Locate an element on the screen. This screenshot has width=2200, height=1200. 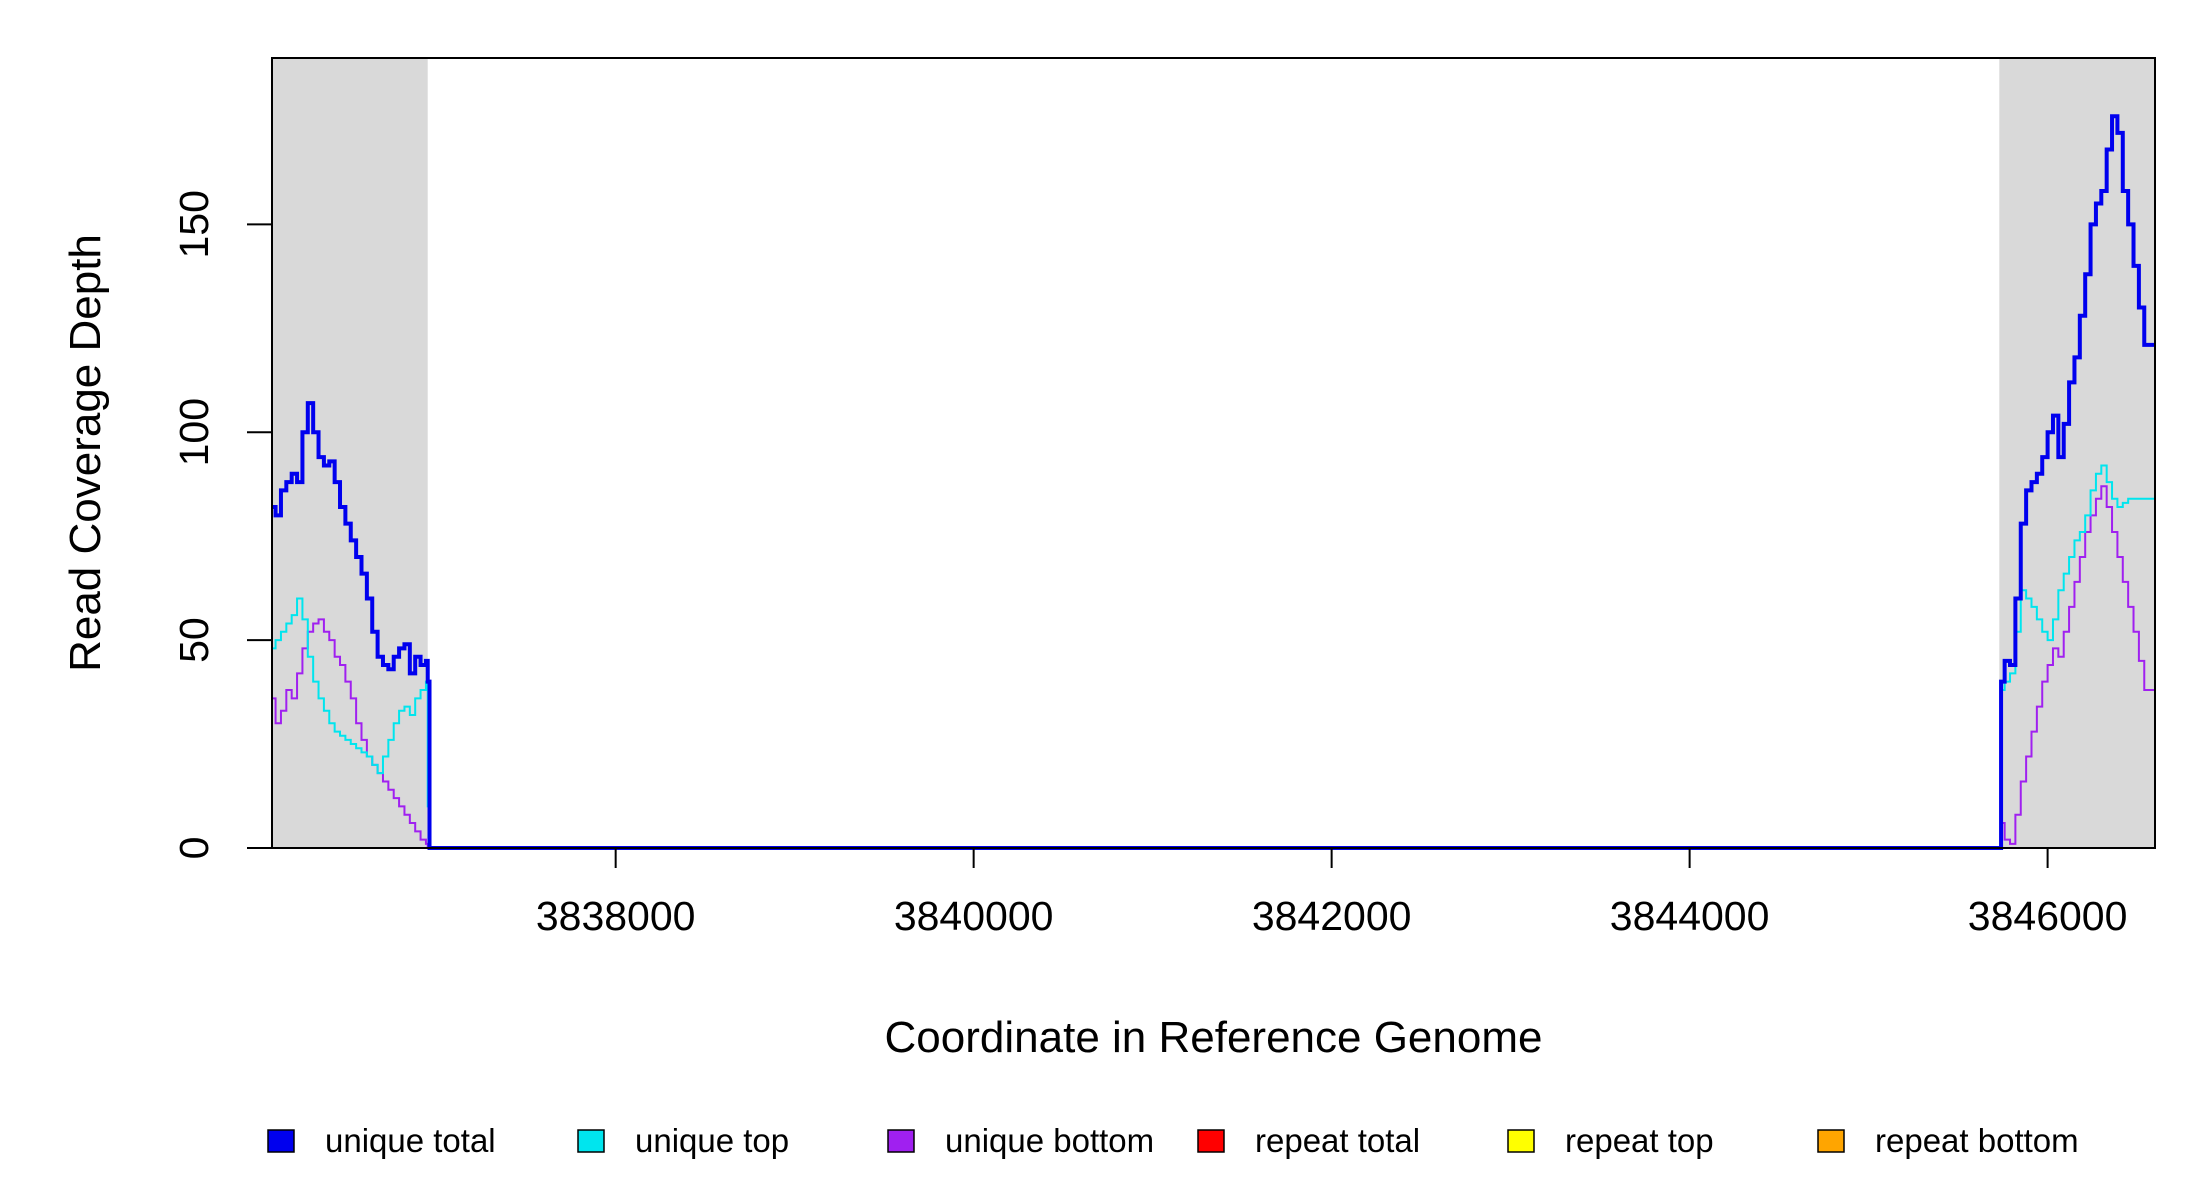
legend-item-repeat-top: repeat top is located at coordinates (1610, 1140).